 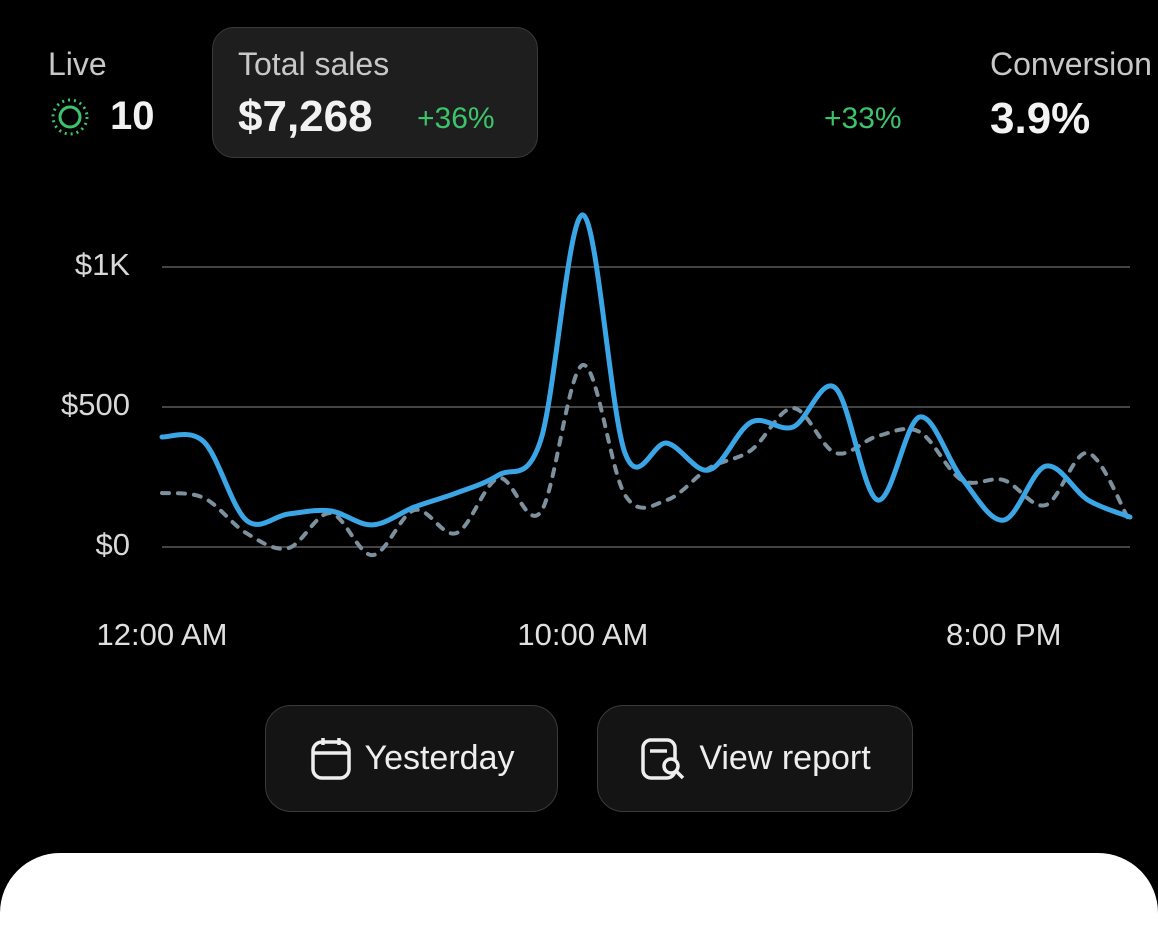 I want to click on view-report-button: View report, so click(x=755, y=758).